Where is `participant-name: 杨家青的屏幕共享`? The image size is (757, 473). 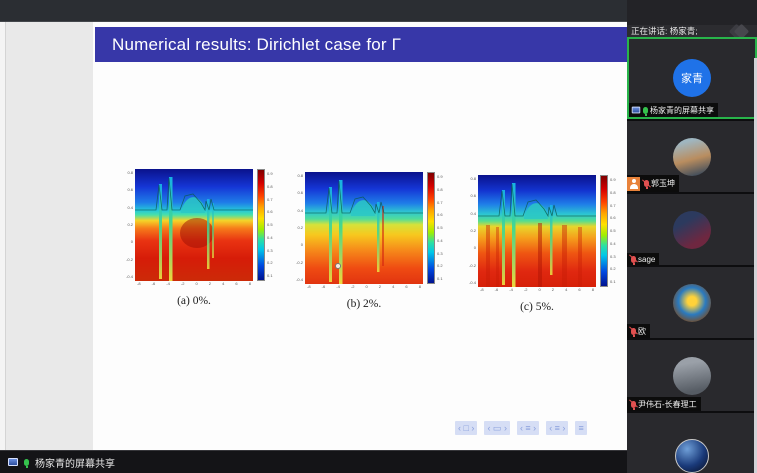 participant-name: 杨家青的屏幕共享 is located at coordinates (682, 110).